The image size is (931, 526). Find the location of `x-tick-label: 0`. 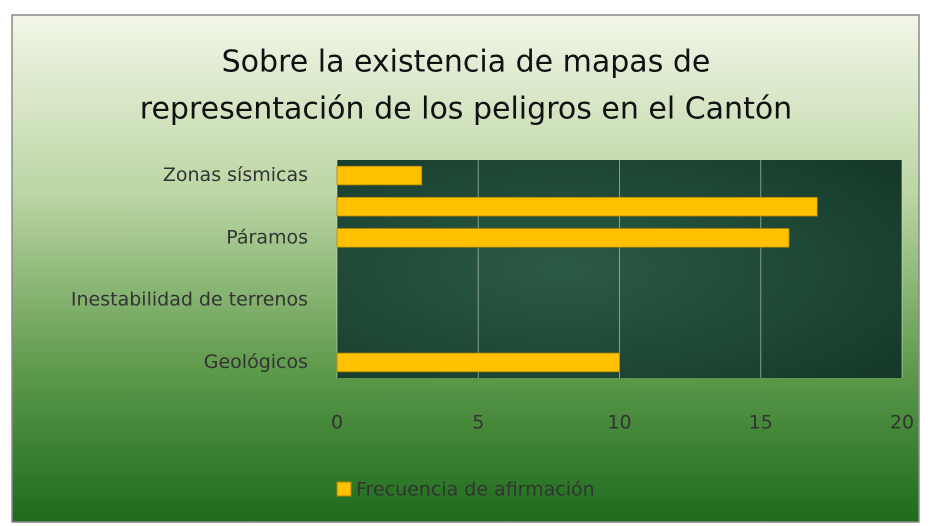

x-tick-label: 0 is located at coordinates (337, 423).